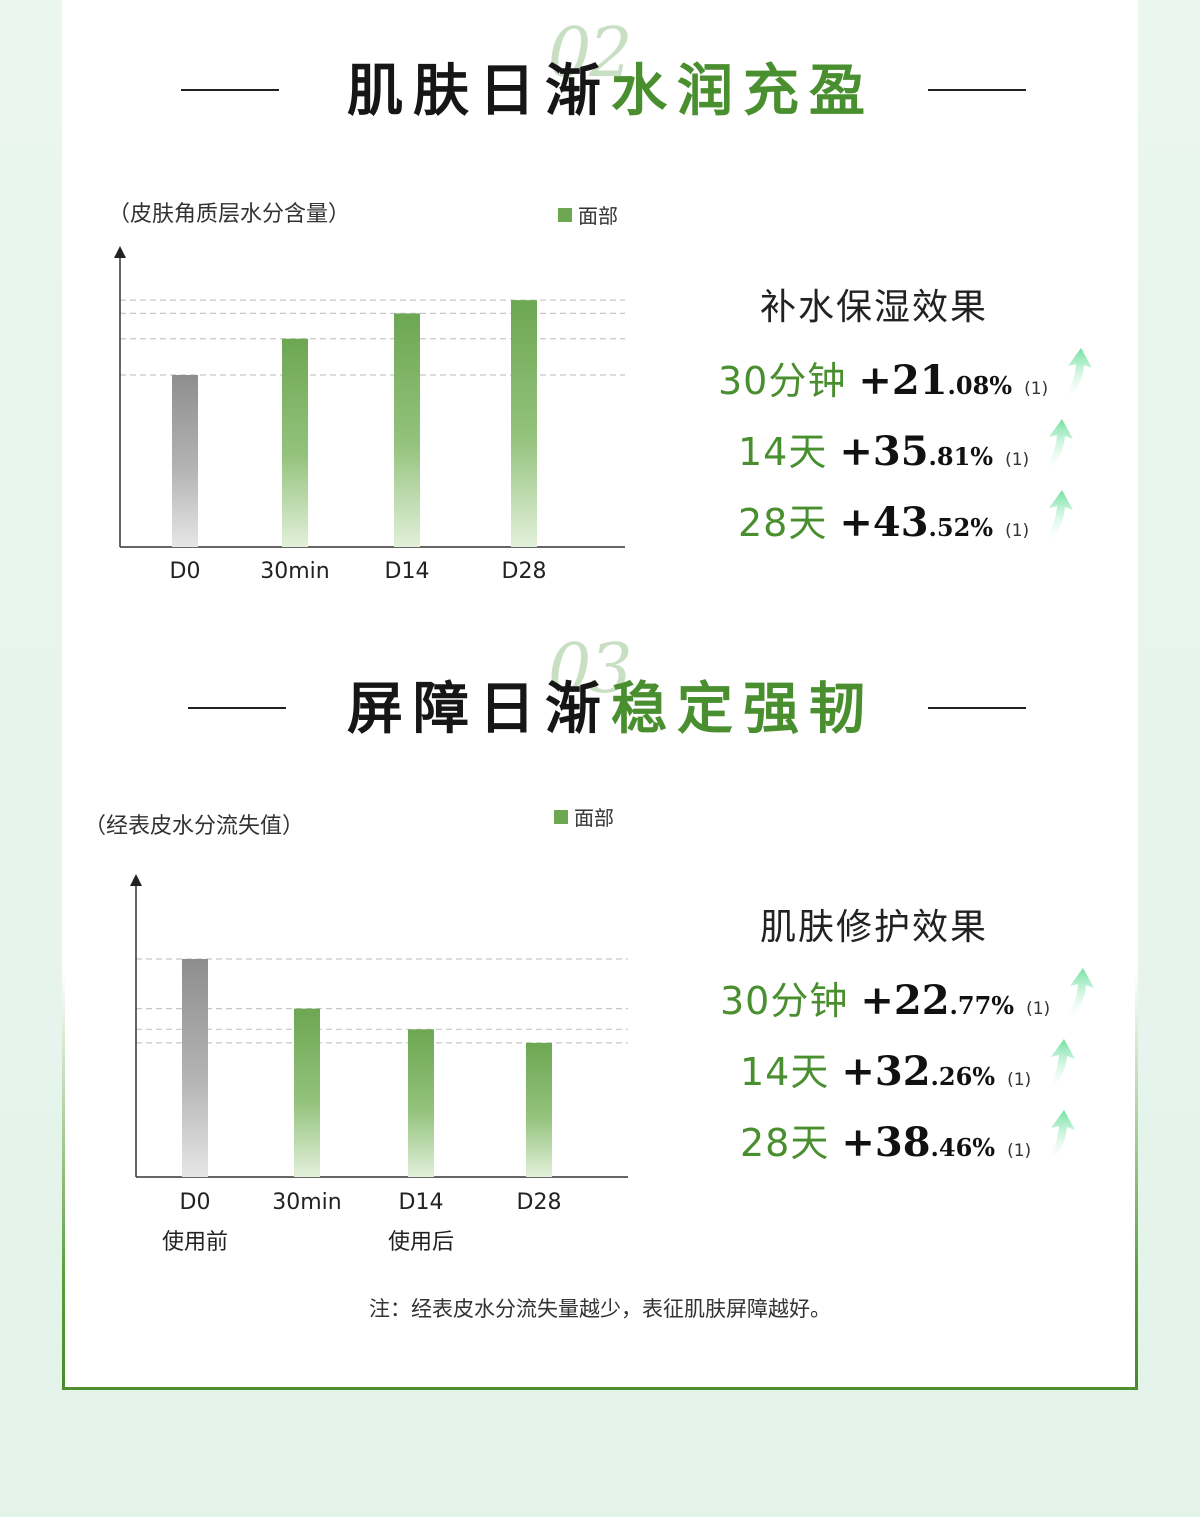 This screenshot has width=1200, height=1517. I want to click on tick-sublabel: 使用前, so click(195, 1242).